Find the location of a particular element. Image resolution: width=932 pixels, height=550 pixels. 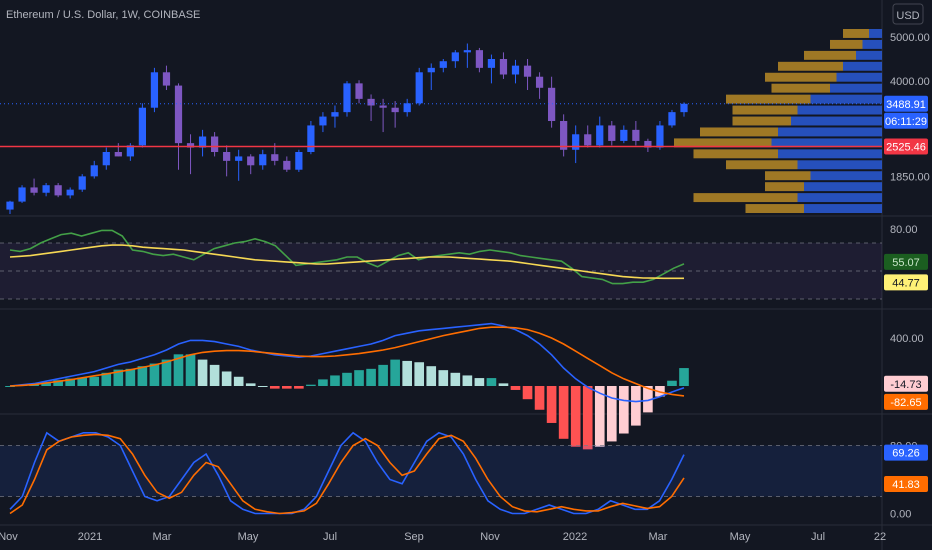

stoch-k-badge-bg is located at coordinates (906, 452).